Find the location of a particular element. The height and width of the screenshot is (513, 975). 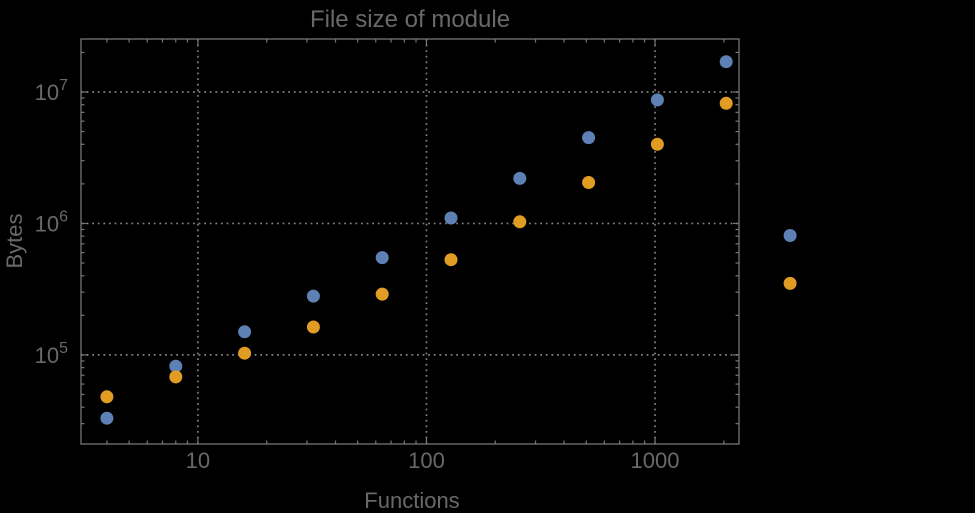

x-tick-label-100: 100 is located at coordinates (426, 460).